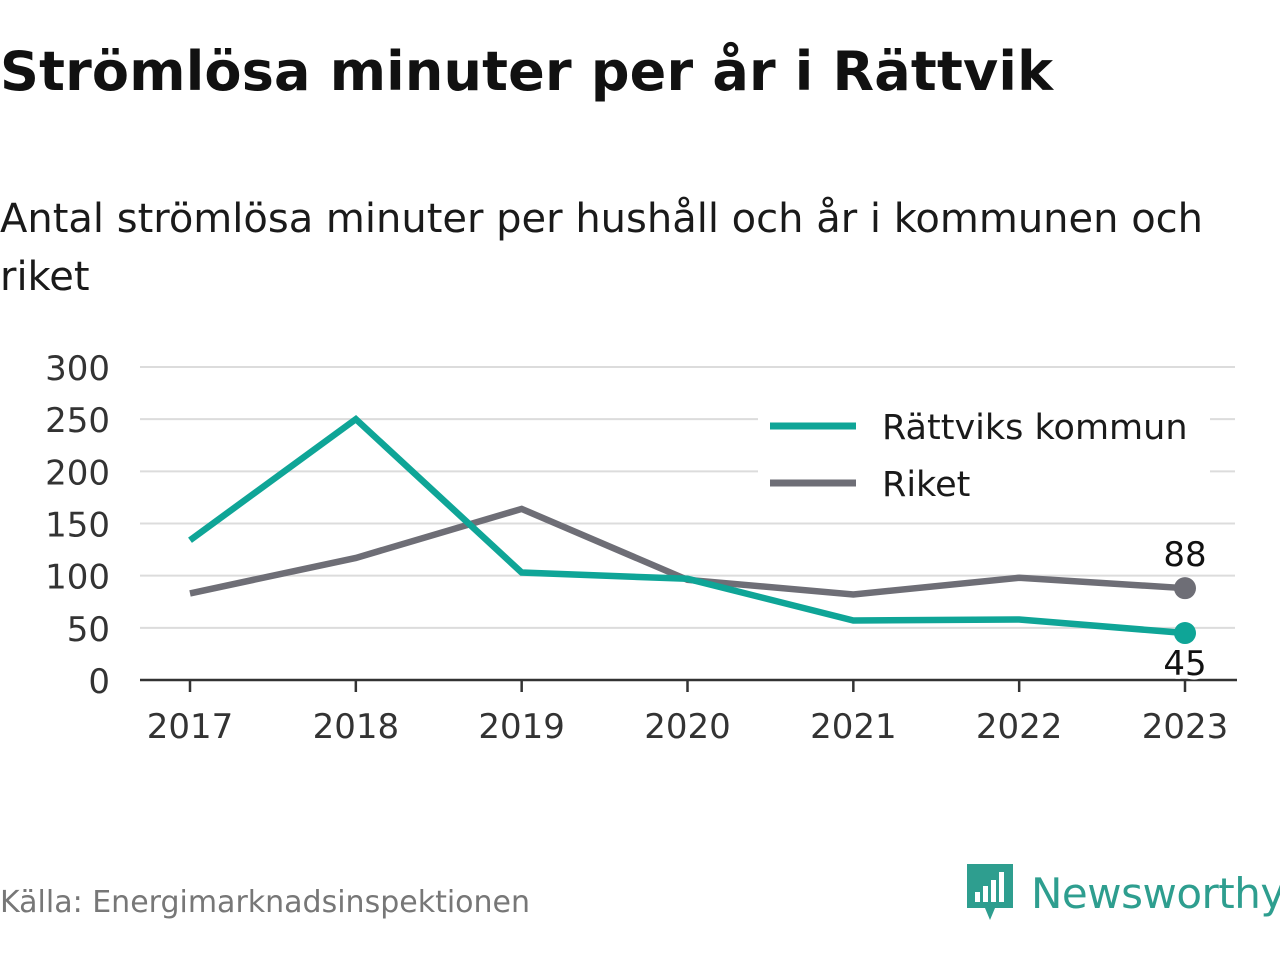 This screenshot has width=1280, height=960. Describe the element at coordinates (77, 421) in the screenshot. I see `y-tick-label: 250` at that location.